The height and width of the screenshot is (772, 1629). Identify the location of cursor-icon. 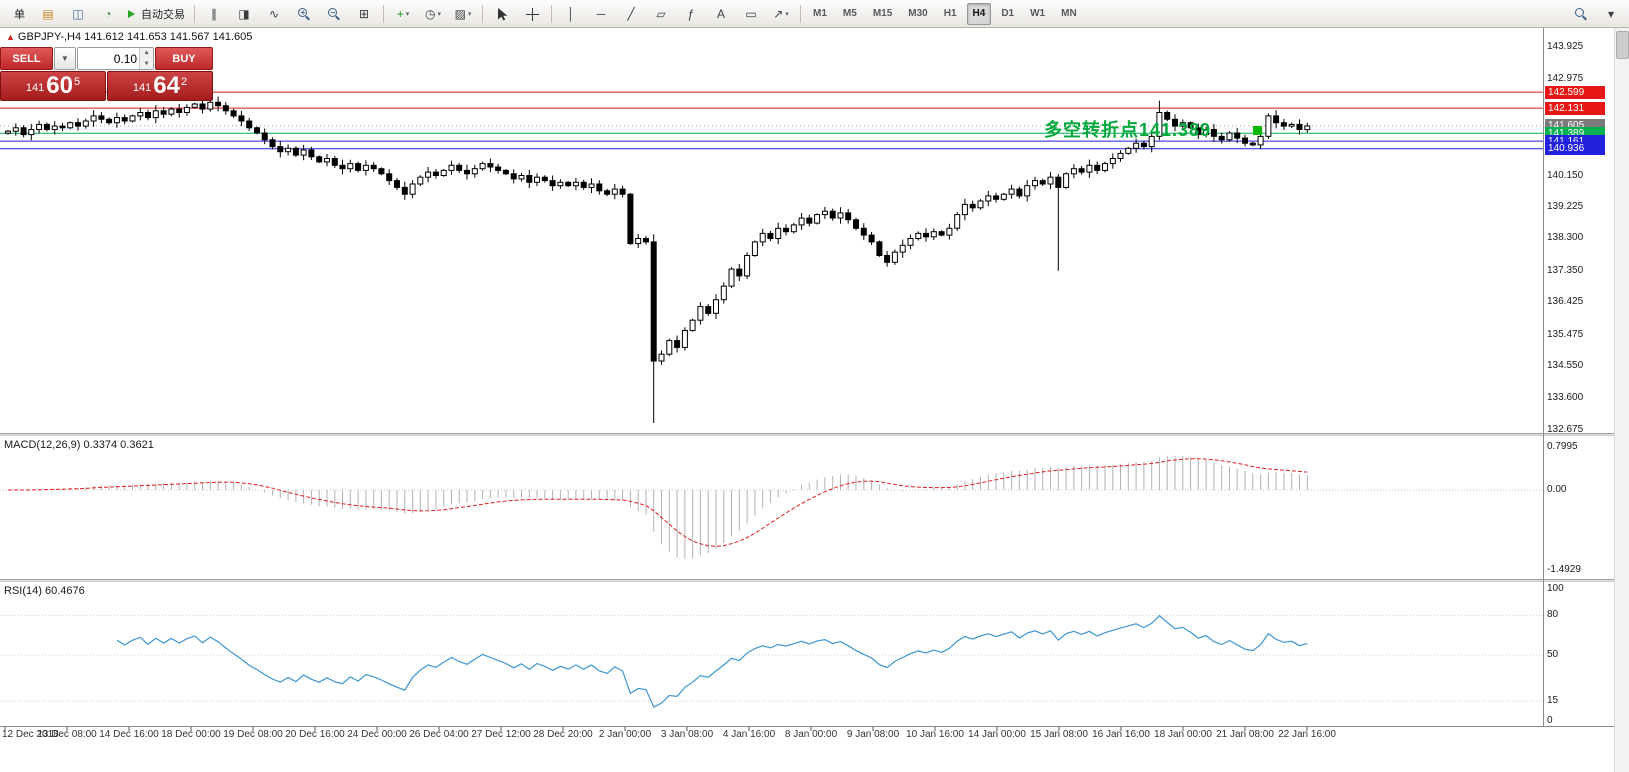
(502, 13).